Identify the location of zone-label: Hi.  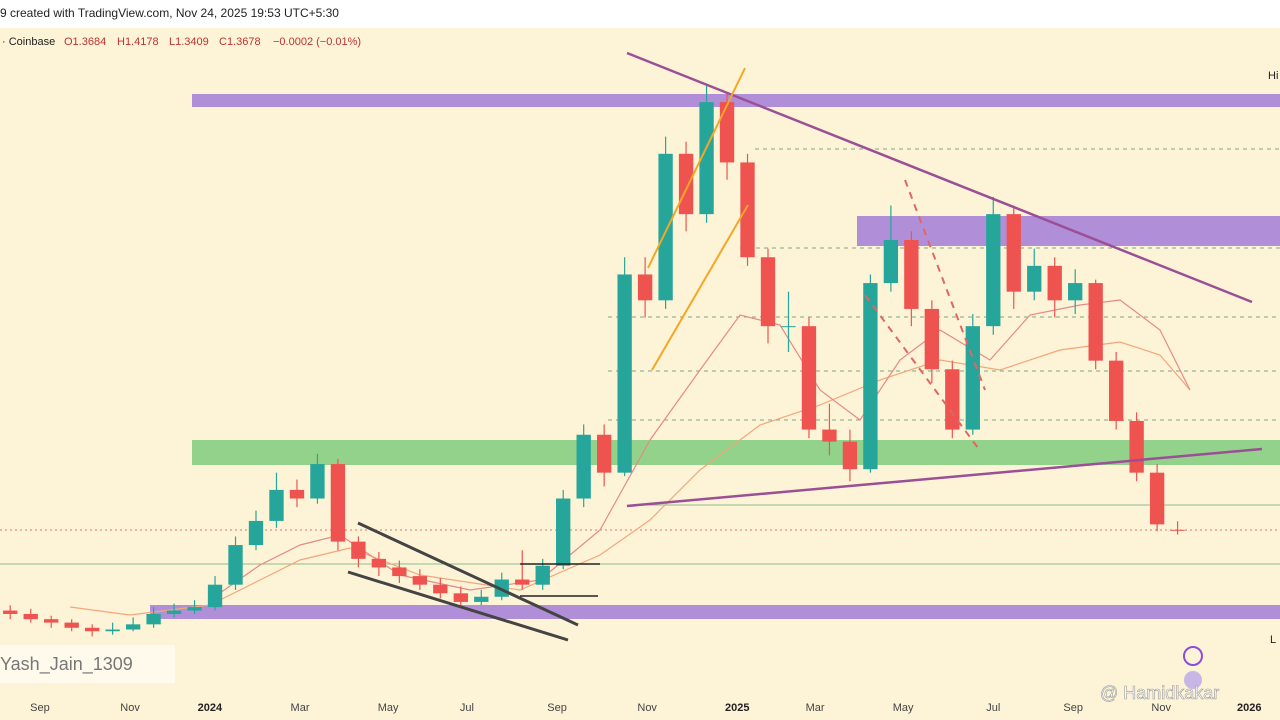
(1273, 76).